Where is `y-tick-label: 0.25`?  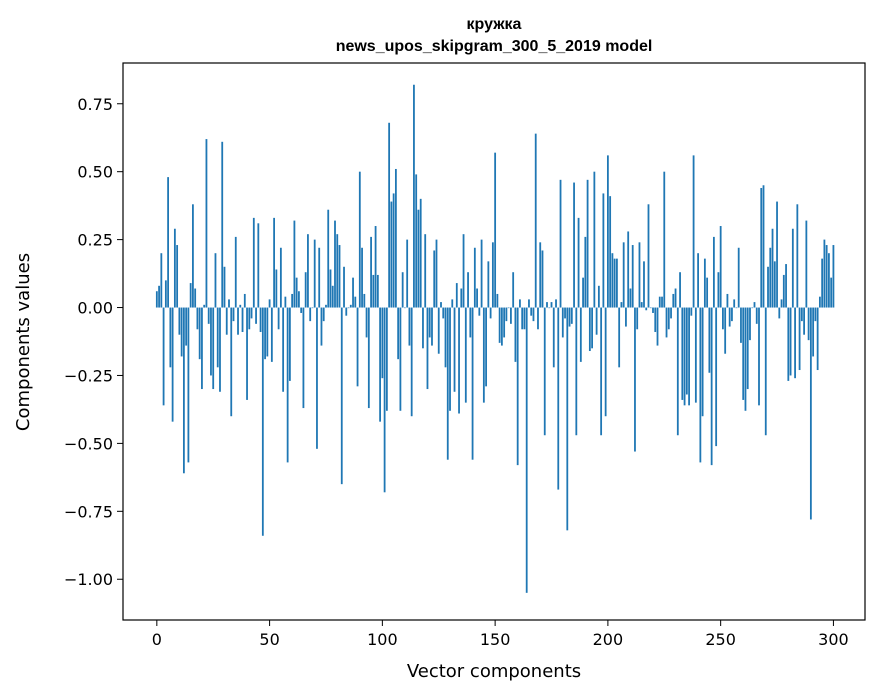
y-tick-label: 0.25 is located at coordinates (95, 240).